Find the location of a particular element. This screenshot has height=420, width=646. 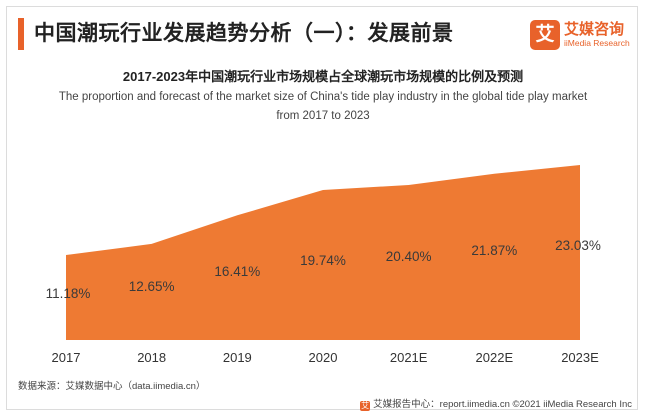

data-label: 19.74% is located at coordinates (323, 260).